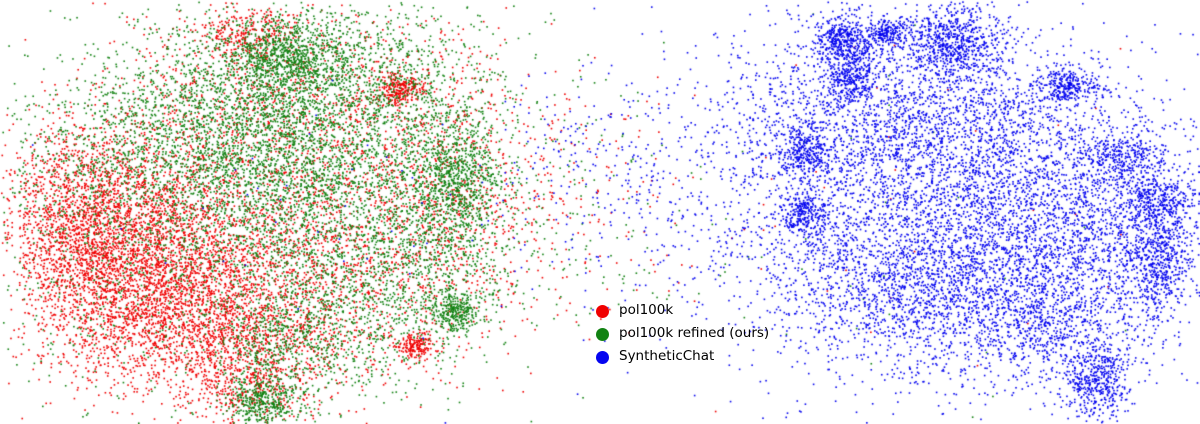 This screenshot has width=1200, height=424. What do you see at coordinates (602, 311) in the screenshot?
I see `red-dot-icon` at bounding box center [602, 311].